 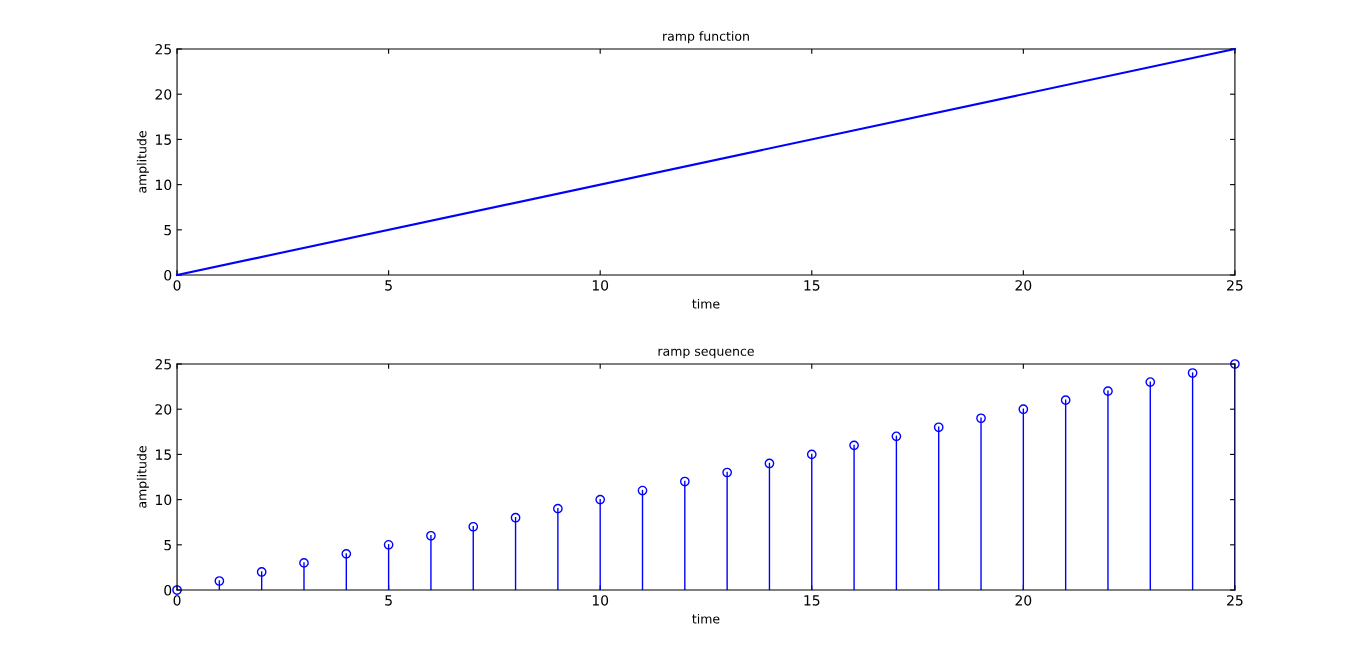 What do you see at coordinates (706, 353) in the screenshot?
I see `chart-title: ramp sequence` at bounding box center [706, 353].